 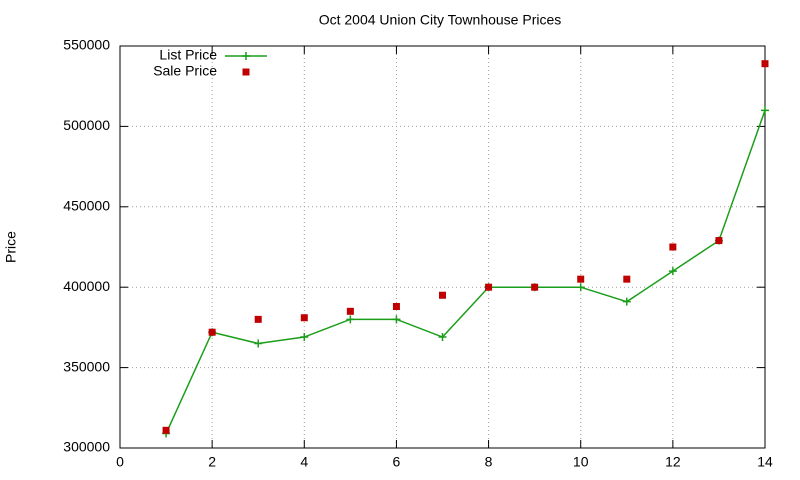 I want to click on x-tick-label: 8, so click(x=489, y=462).